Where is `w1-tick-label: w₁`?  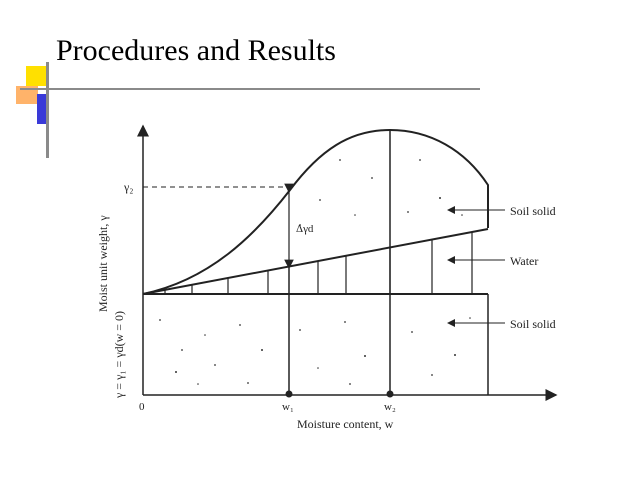 w1-tick-label: w₁ is located at coordinates (288, 407).